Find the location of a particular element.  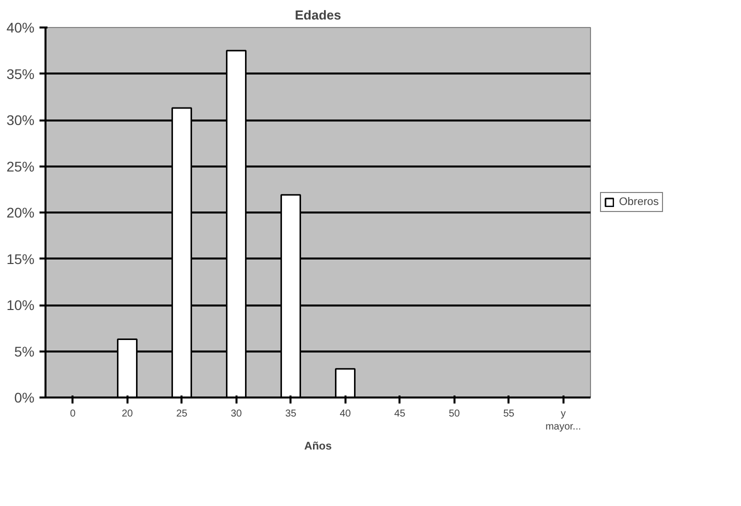

x-tick-label: 40 is located at coordinates (346, 414).